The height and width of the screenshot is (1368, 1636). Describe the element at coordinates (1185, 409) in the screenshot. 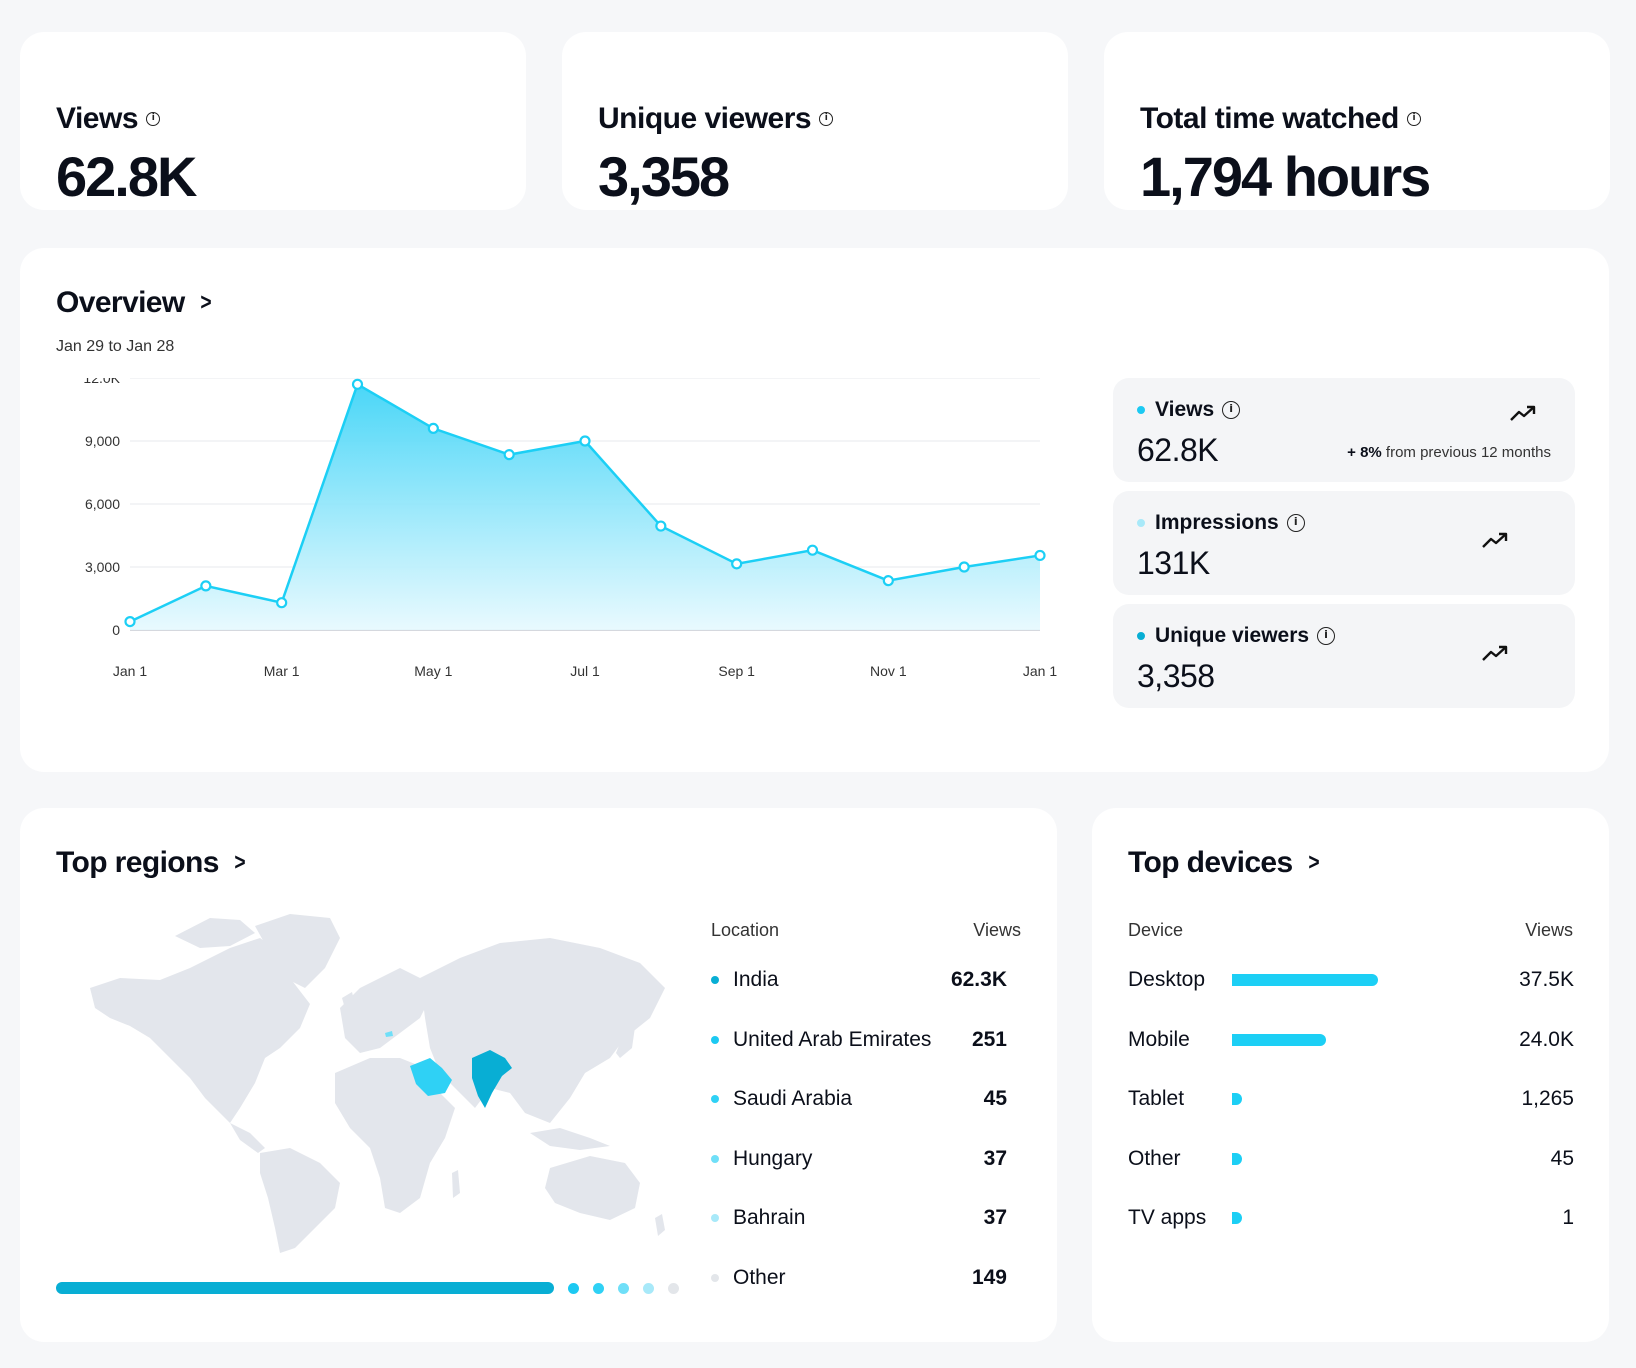

I see `metric-label: Views` at that location.